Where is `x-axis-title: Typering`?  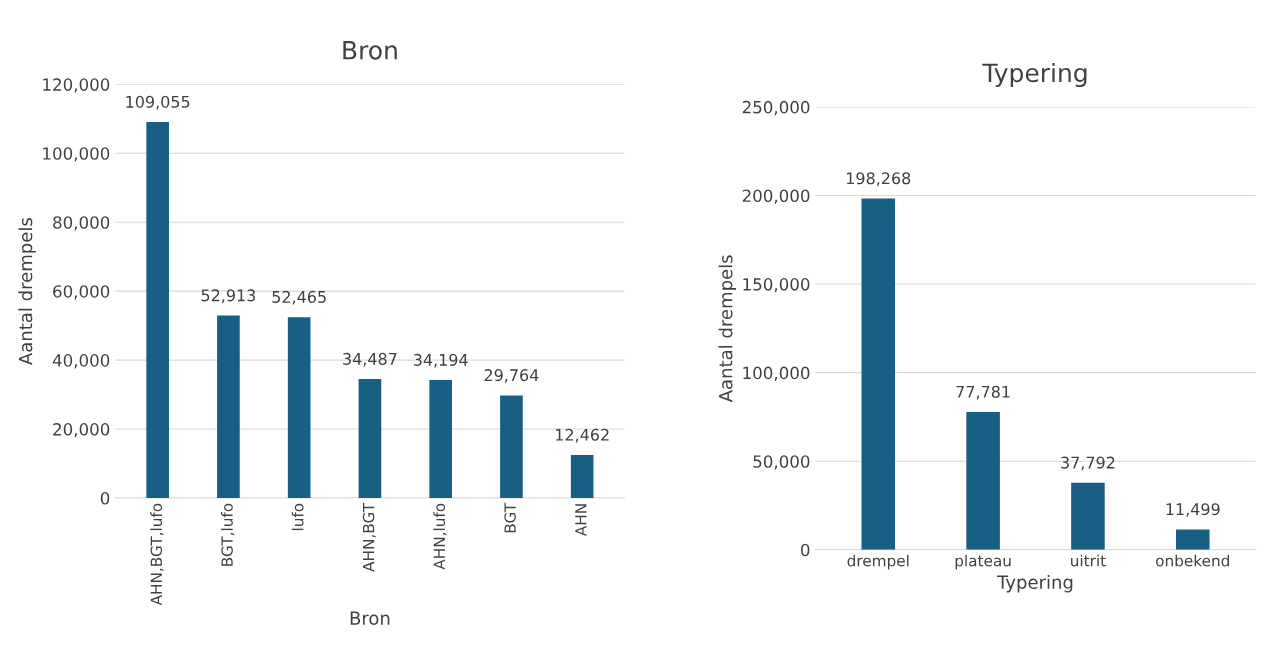 x-axis-title: Typering is located at coordinates (1035, 583).